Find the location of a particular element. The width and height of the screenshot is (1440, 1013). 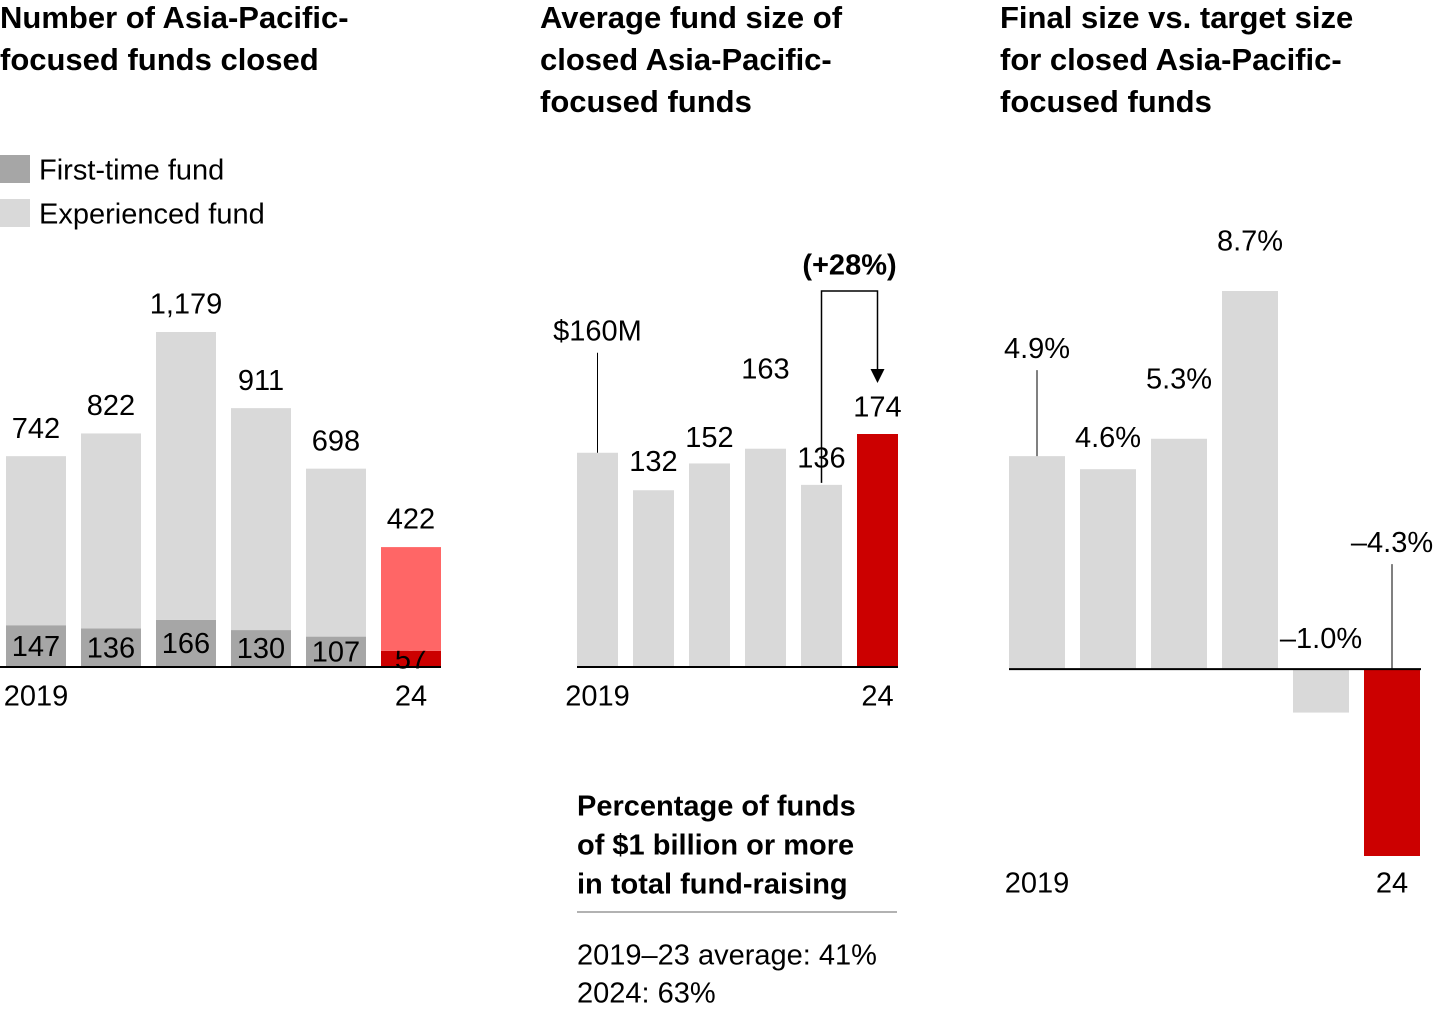

legend-label: Experienced fund is located at coordinates (152, 215).